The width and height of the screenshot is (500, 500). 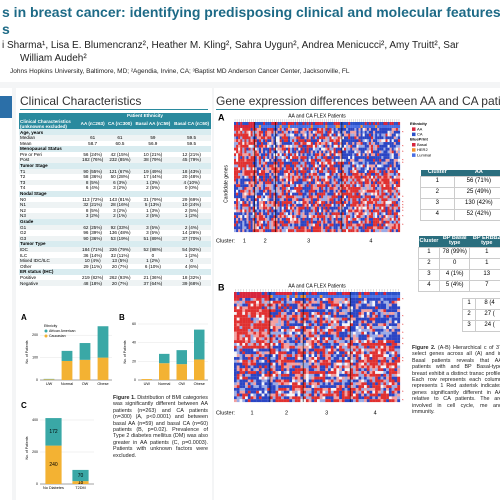 What do you see at coordinates (35, 358) in the screenshot?
I see `y-tick-label: 100` at bounding box center [35, 358].